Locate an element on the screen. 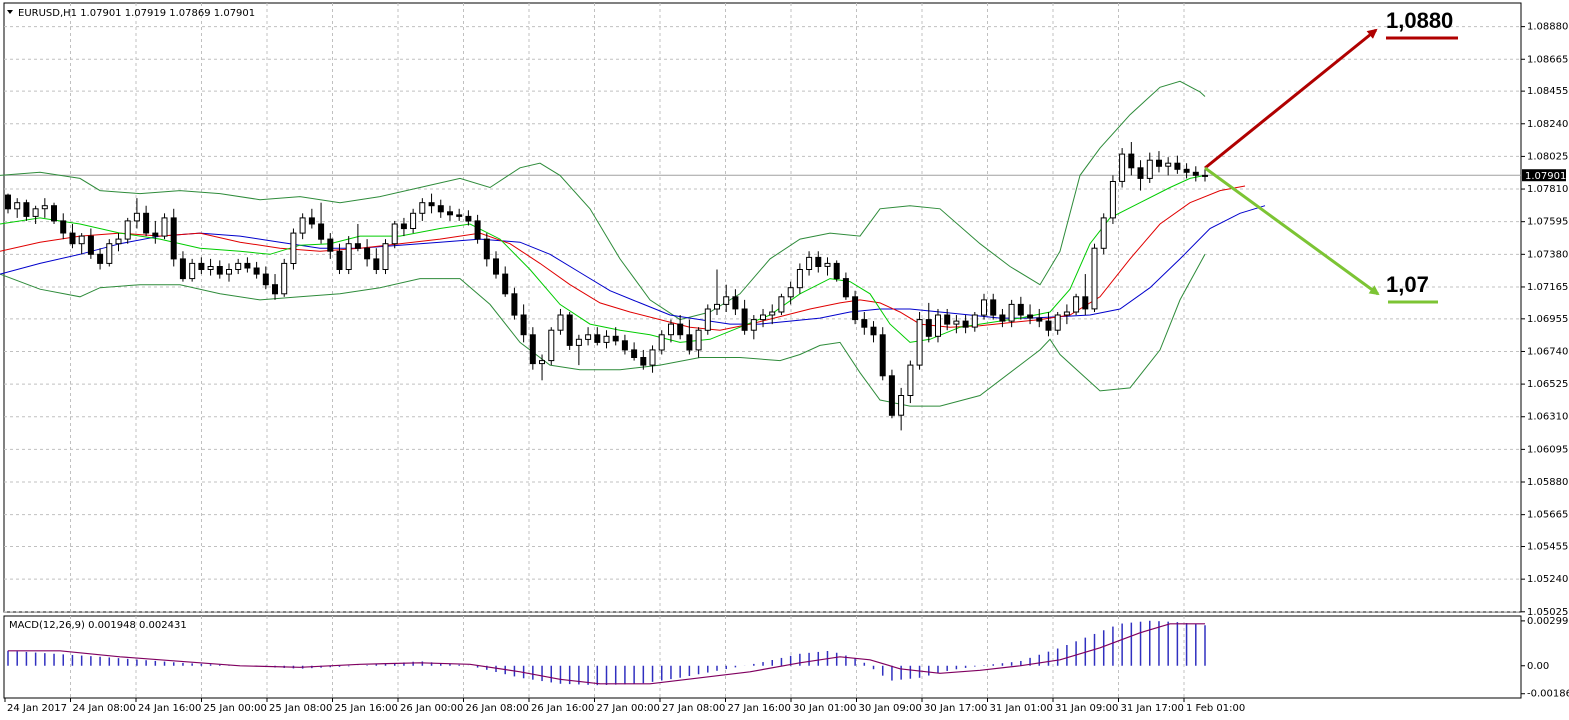 The image size is (1569, 720). price-tick-label: 1.07380 is located at coordinates (1547, 254).